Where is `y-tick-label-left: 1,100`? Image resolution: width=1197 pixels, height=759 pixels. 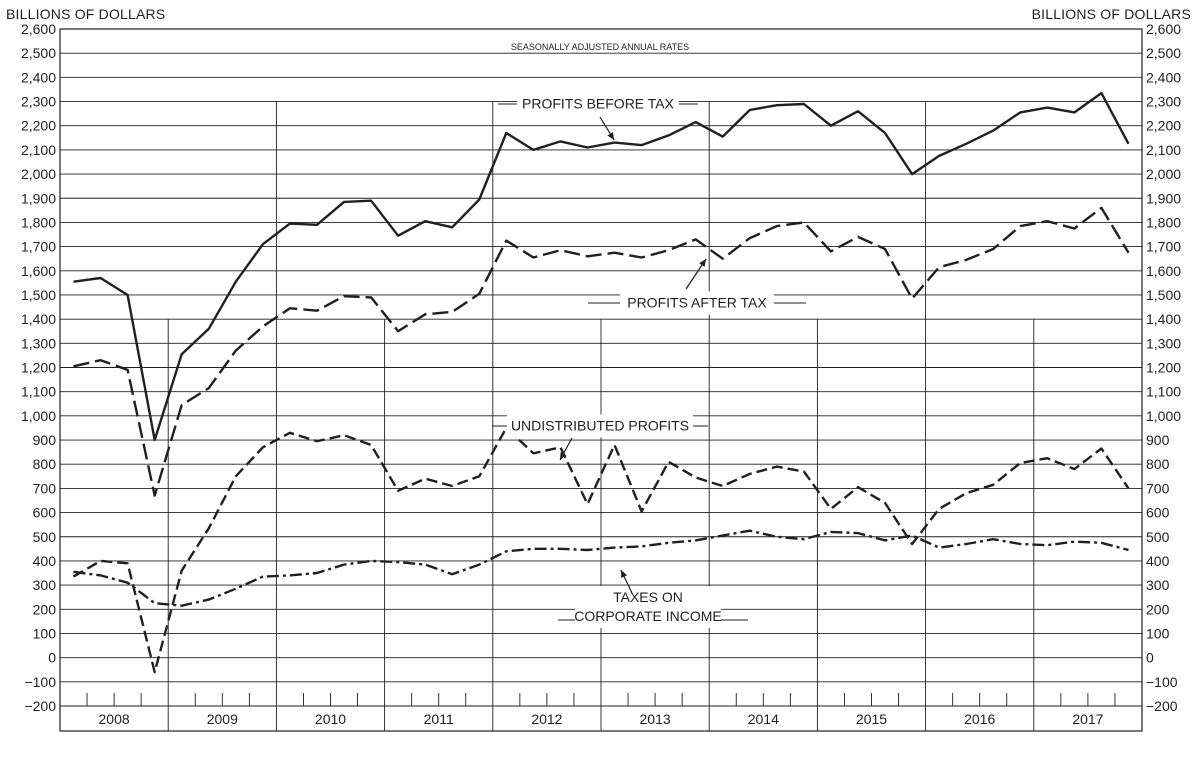 y-tick-label-left: 1,100 is located at coordinates (38, 392).